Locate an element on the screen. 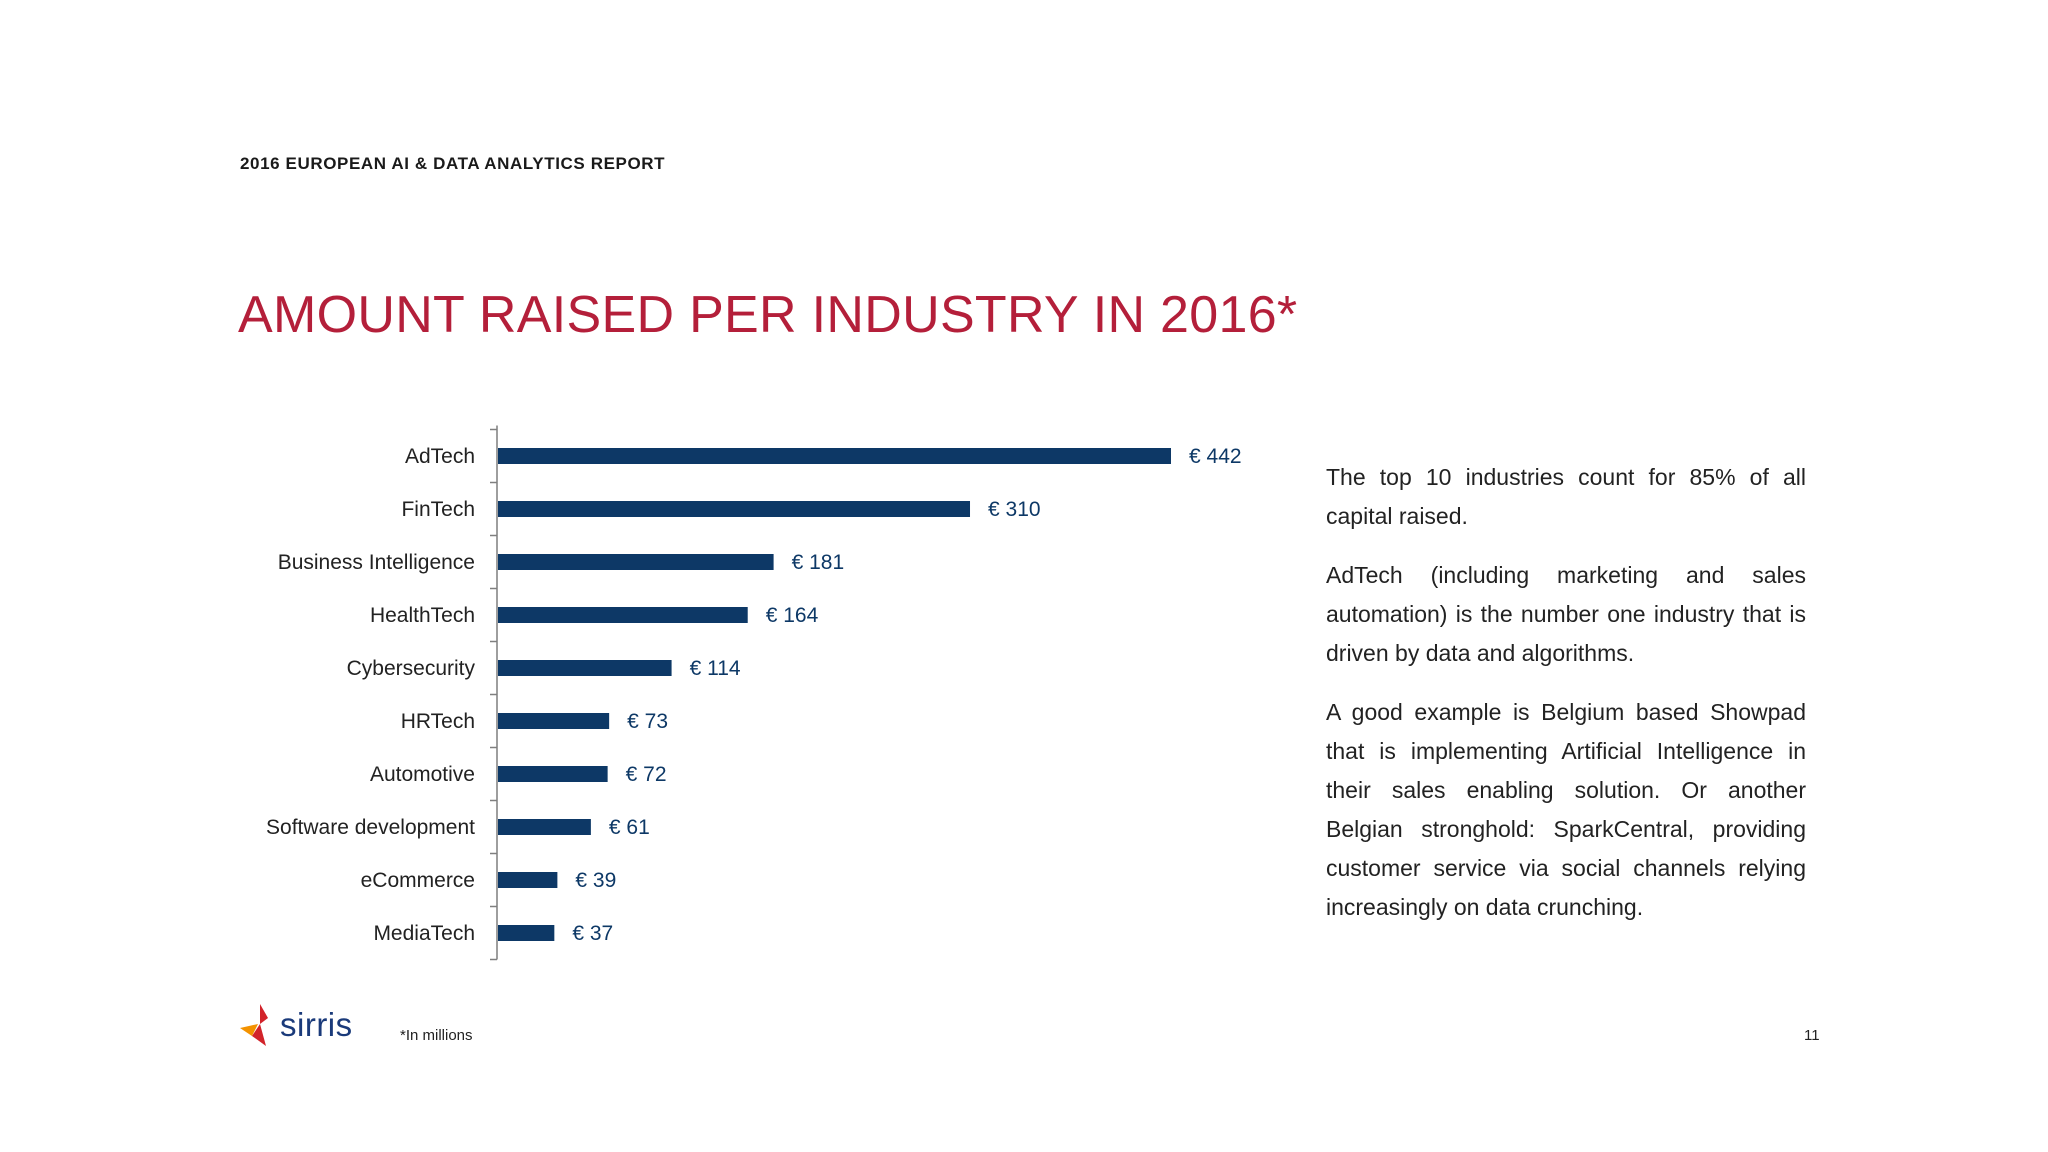  category-label: Cybersecurity is located at coordinates (411, 668).